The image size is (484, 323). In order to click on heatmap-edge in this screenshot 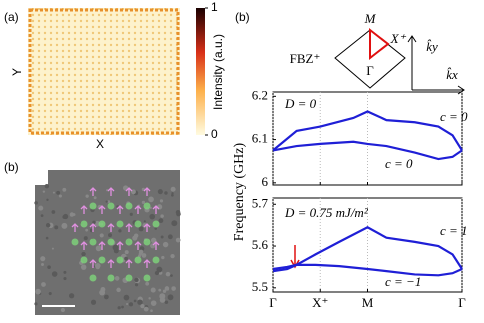, I will do `click(104, 71)`.